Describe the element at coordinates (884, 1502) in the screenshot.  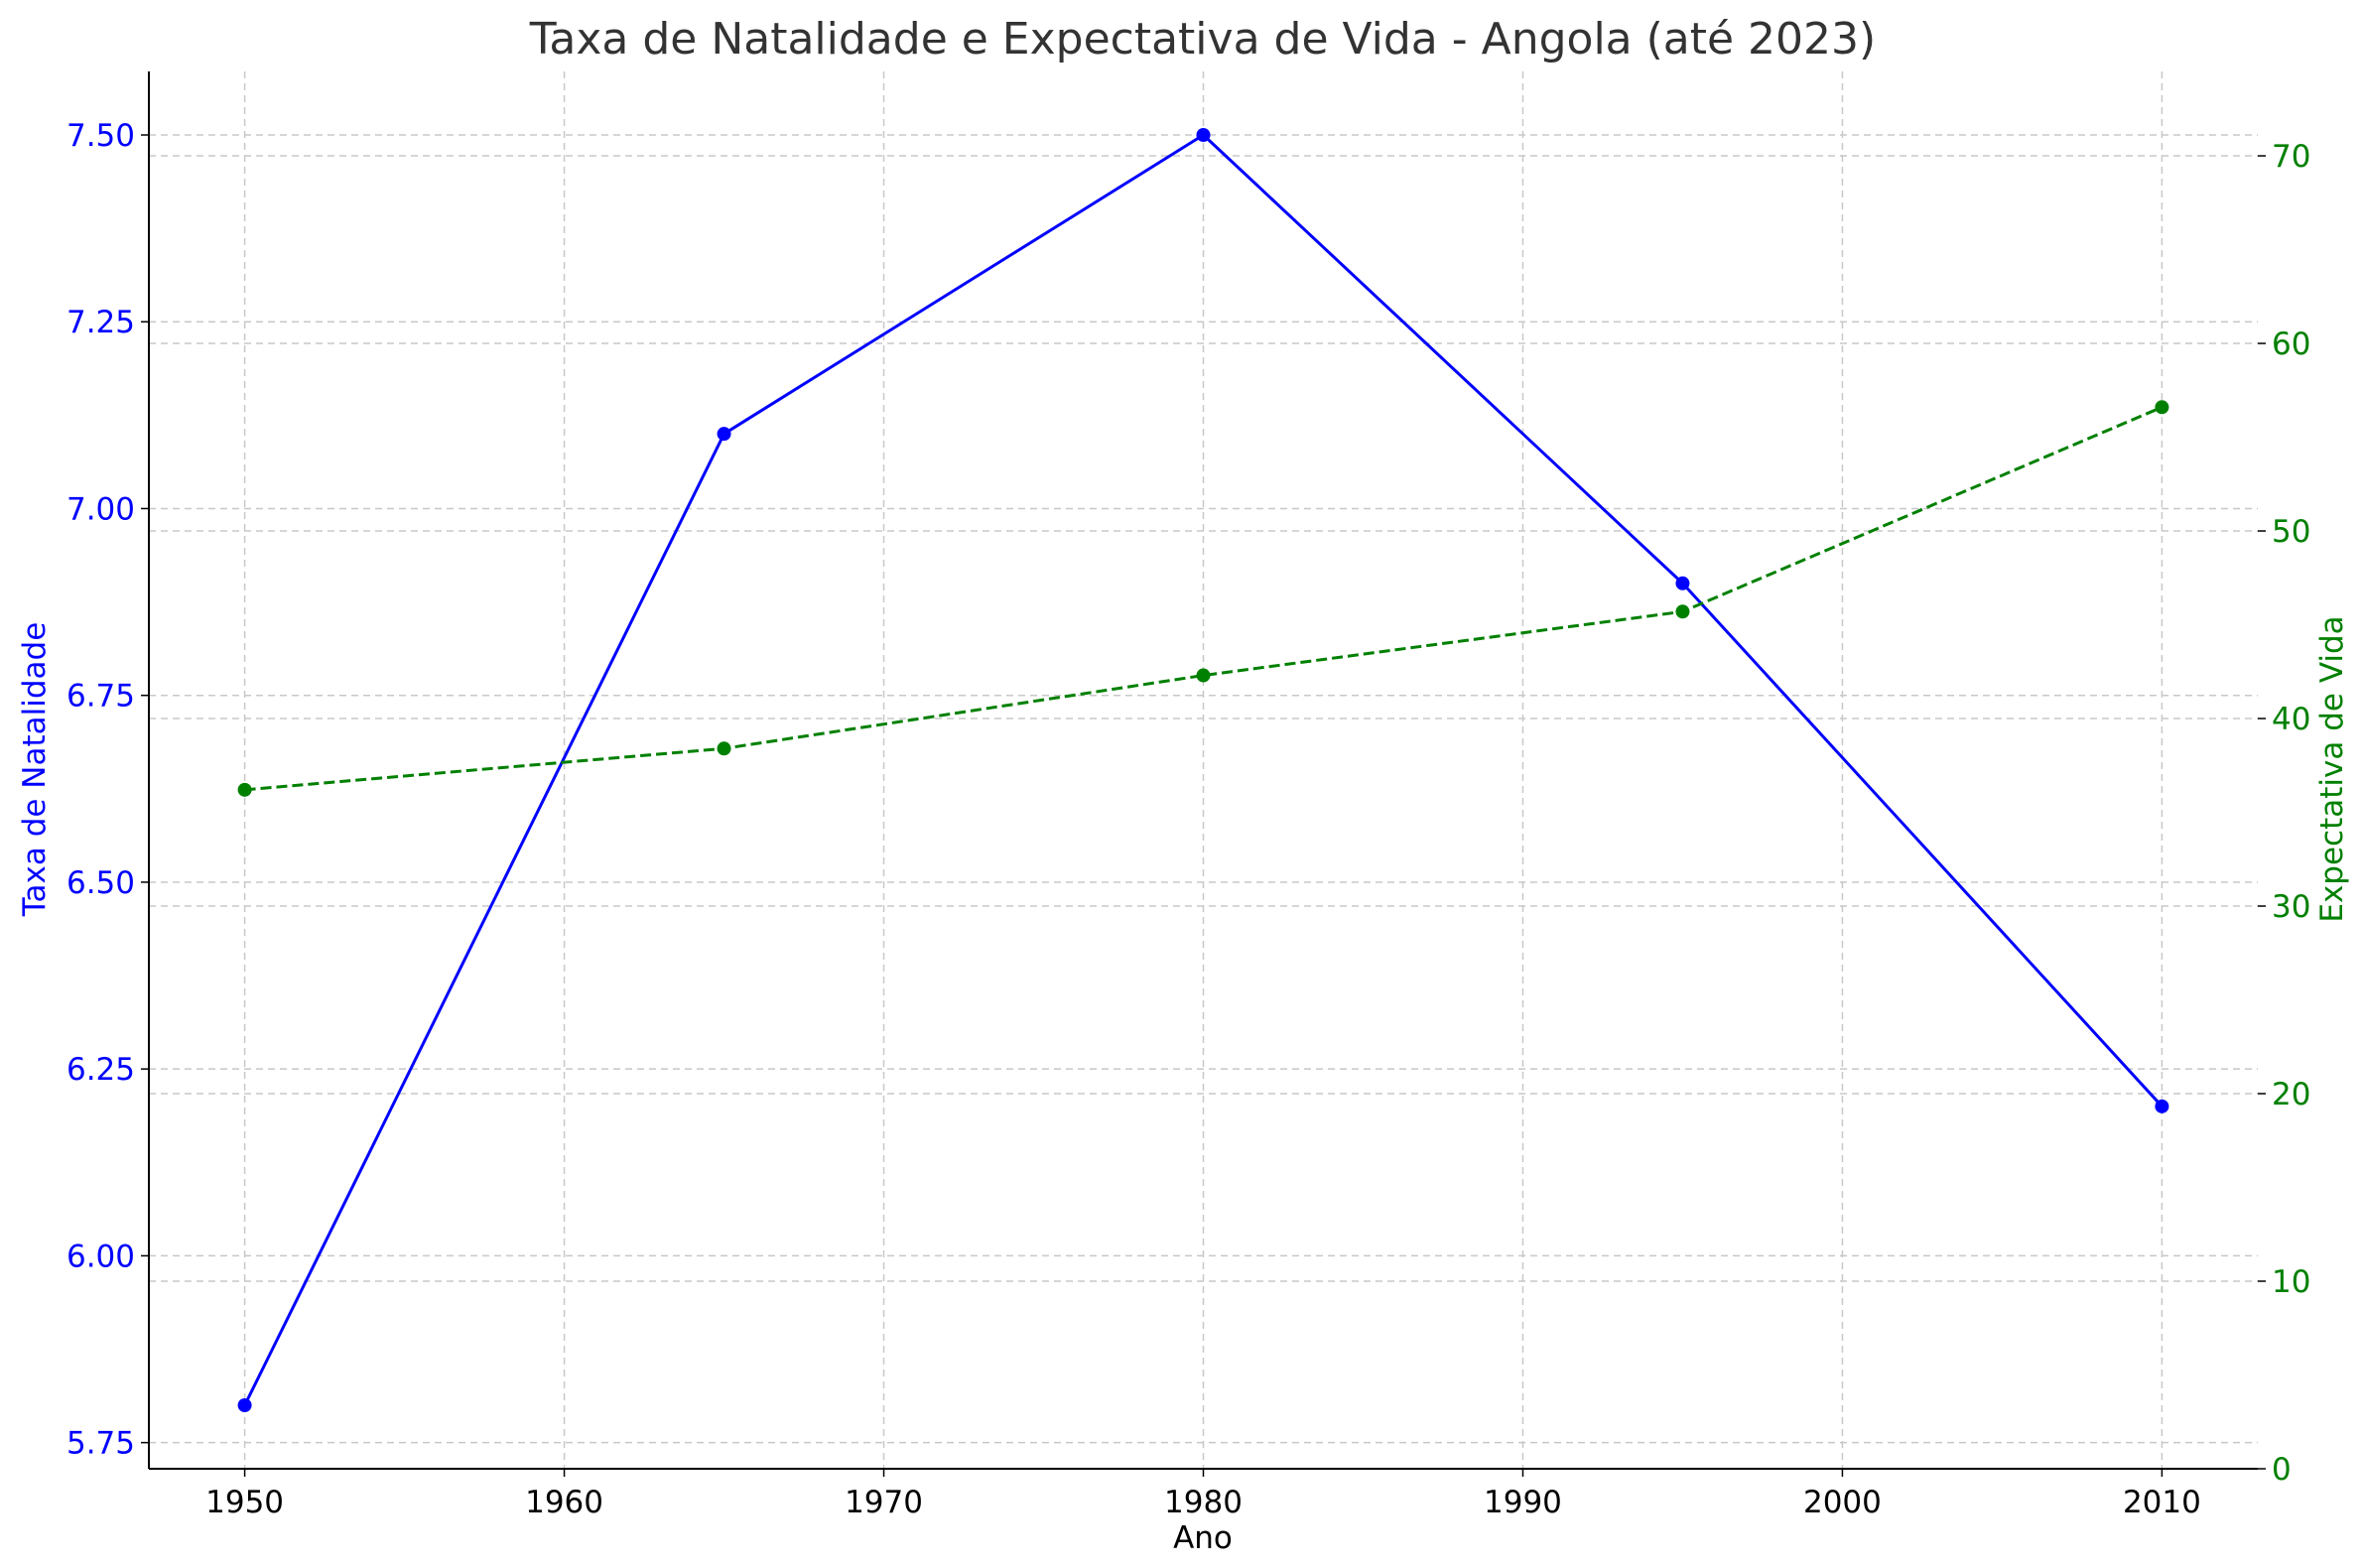
I see `x-tick-label: 1970` at that location.